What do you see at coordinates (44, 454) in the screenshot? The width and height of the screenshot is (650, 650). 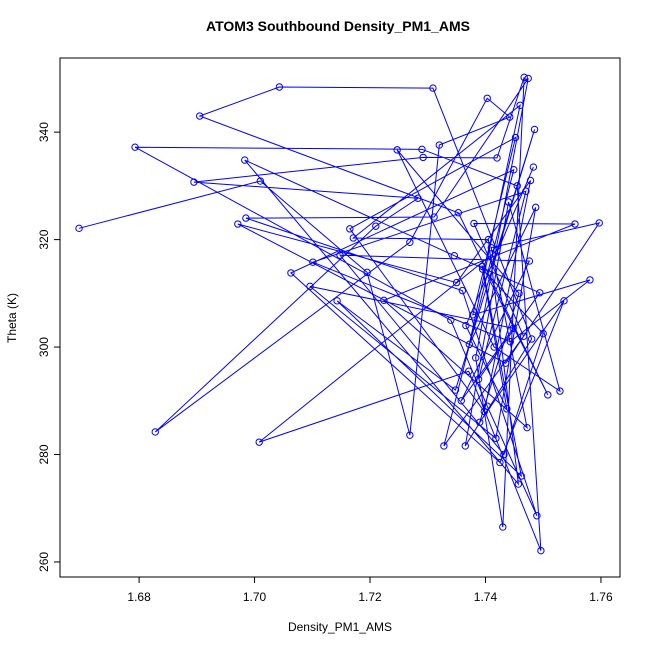 I see `y-tick-label: 280` at bounding box center [44, 454].